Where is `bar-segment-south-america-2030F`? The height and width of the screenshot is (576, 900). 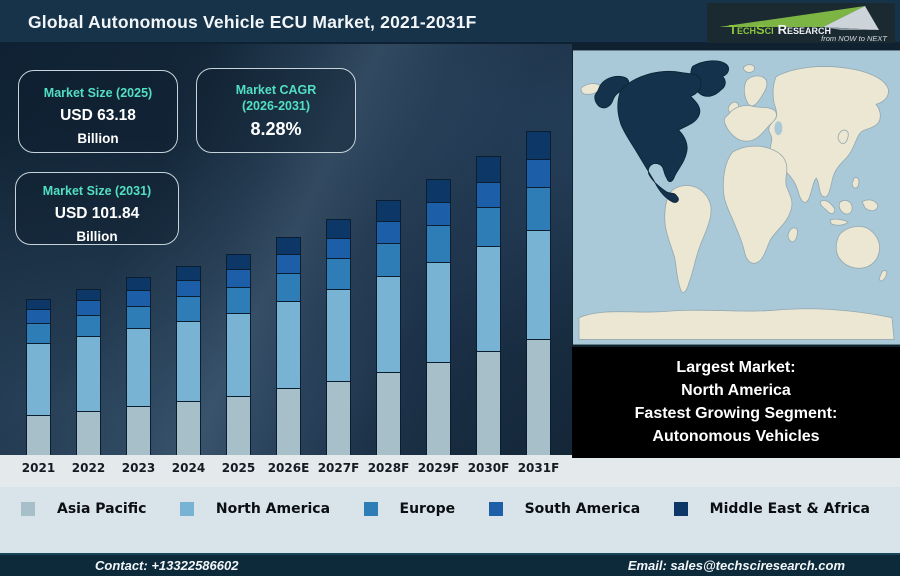
bar-segment-south-america-2030F is located at coordinates (488, 195).